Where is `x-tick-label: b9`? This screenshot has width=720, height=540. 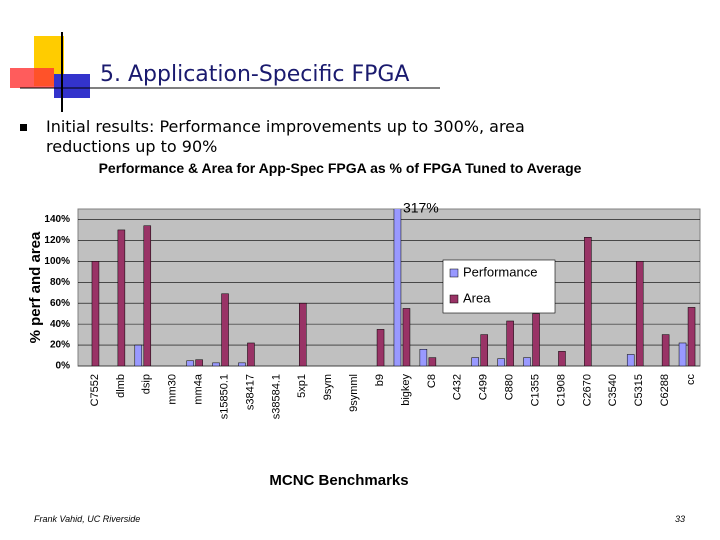
x-tick-label: b9 is located at coordinates (380, 380).